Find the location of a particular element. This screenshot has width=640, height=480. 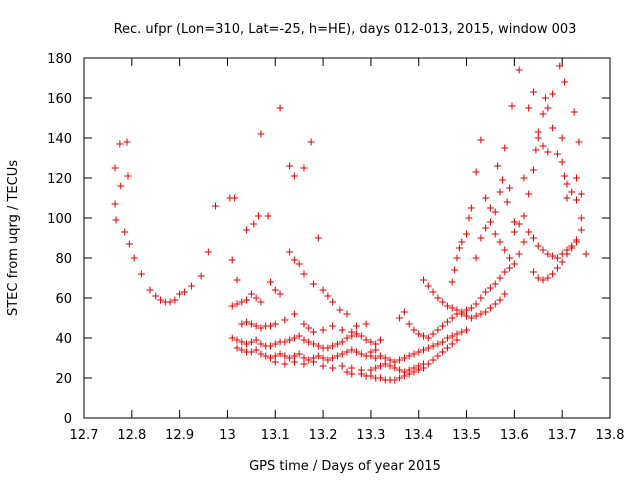

x-axis-label: GPS time / Days of year 2015 is located at coordinates (345, 466).